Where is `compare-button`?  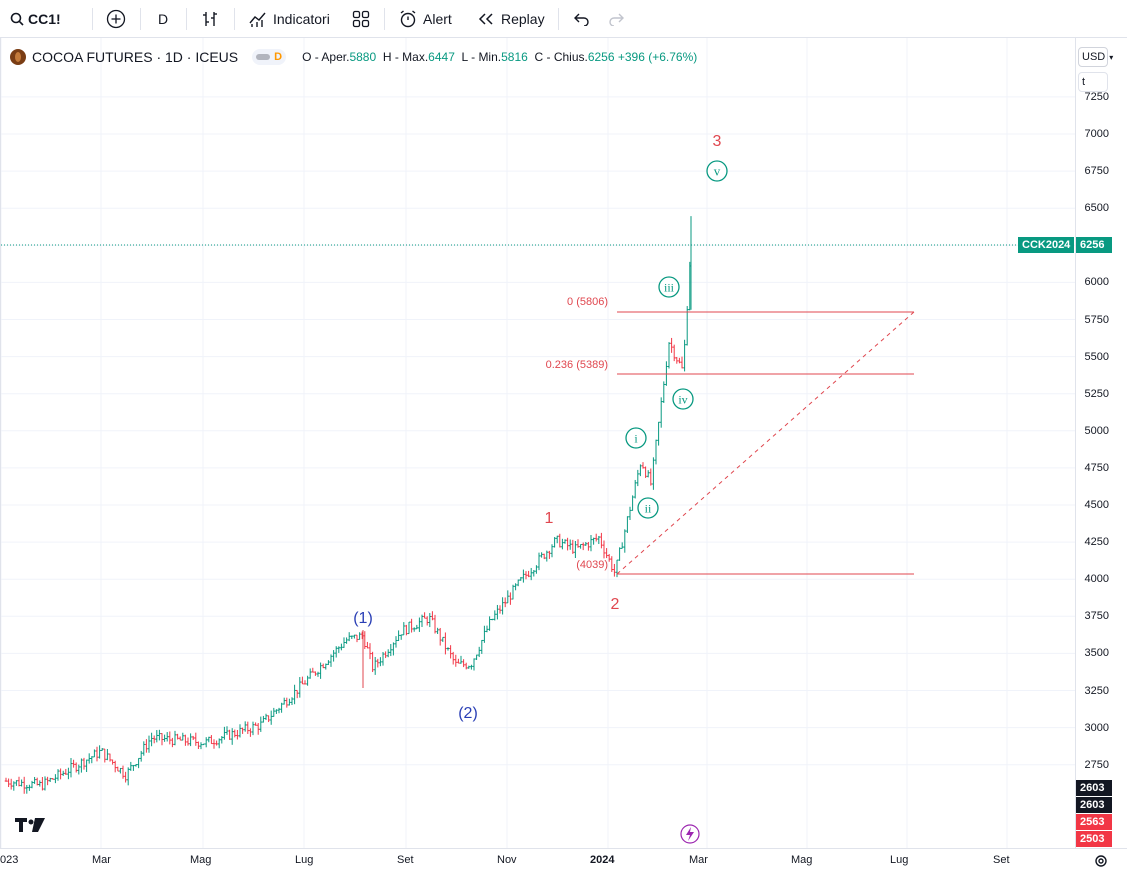 compare-button is located at coordinates (116, 18).